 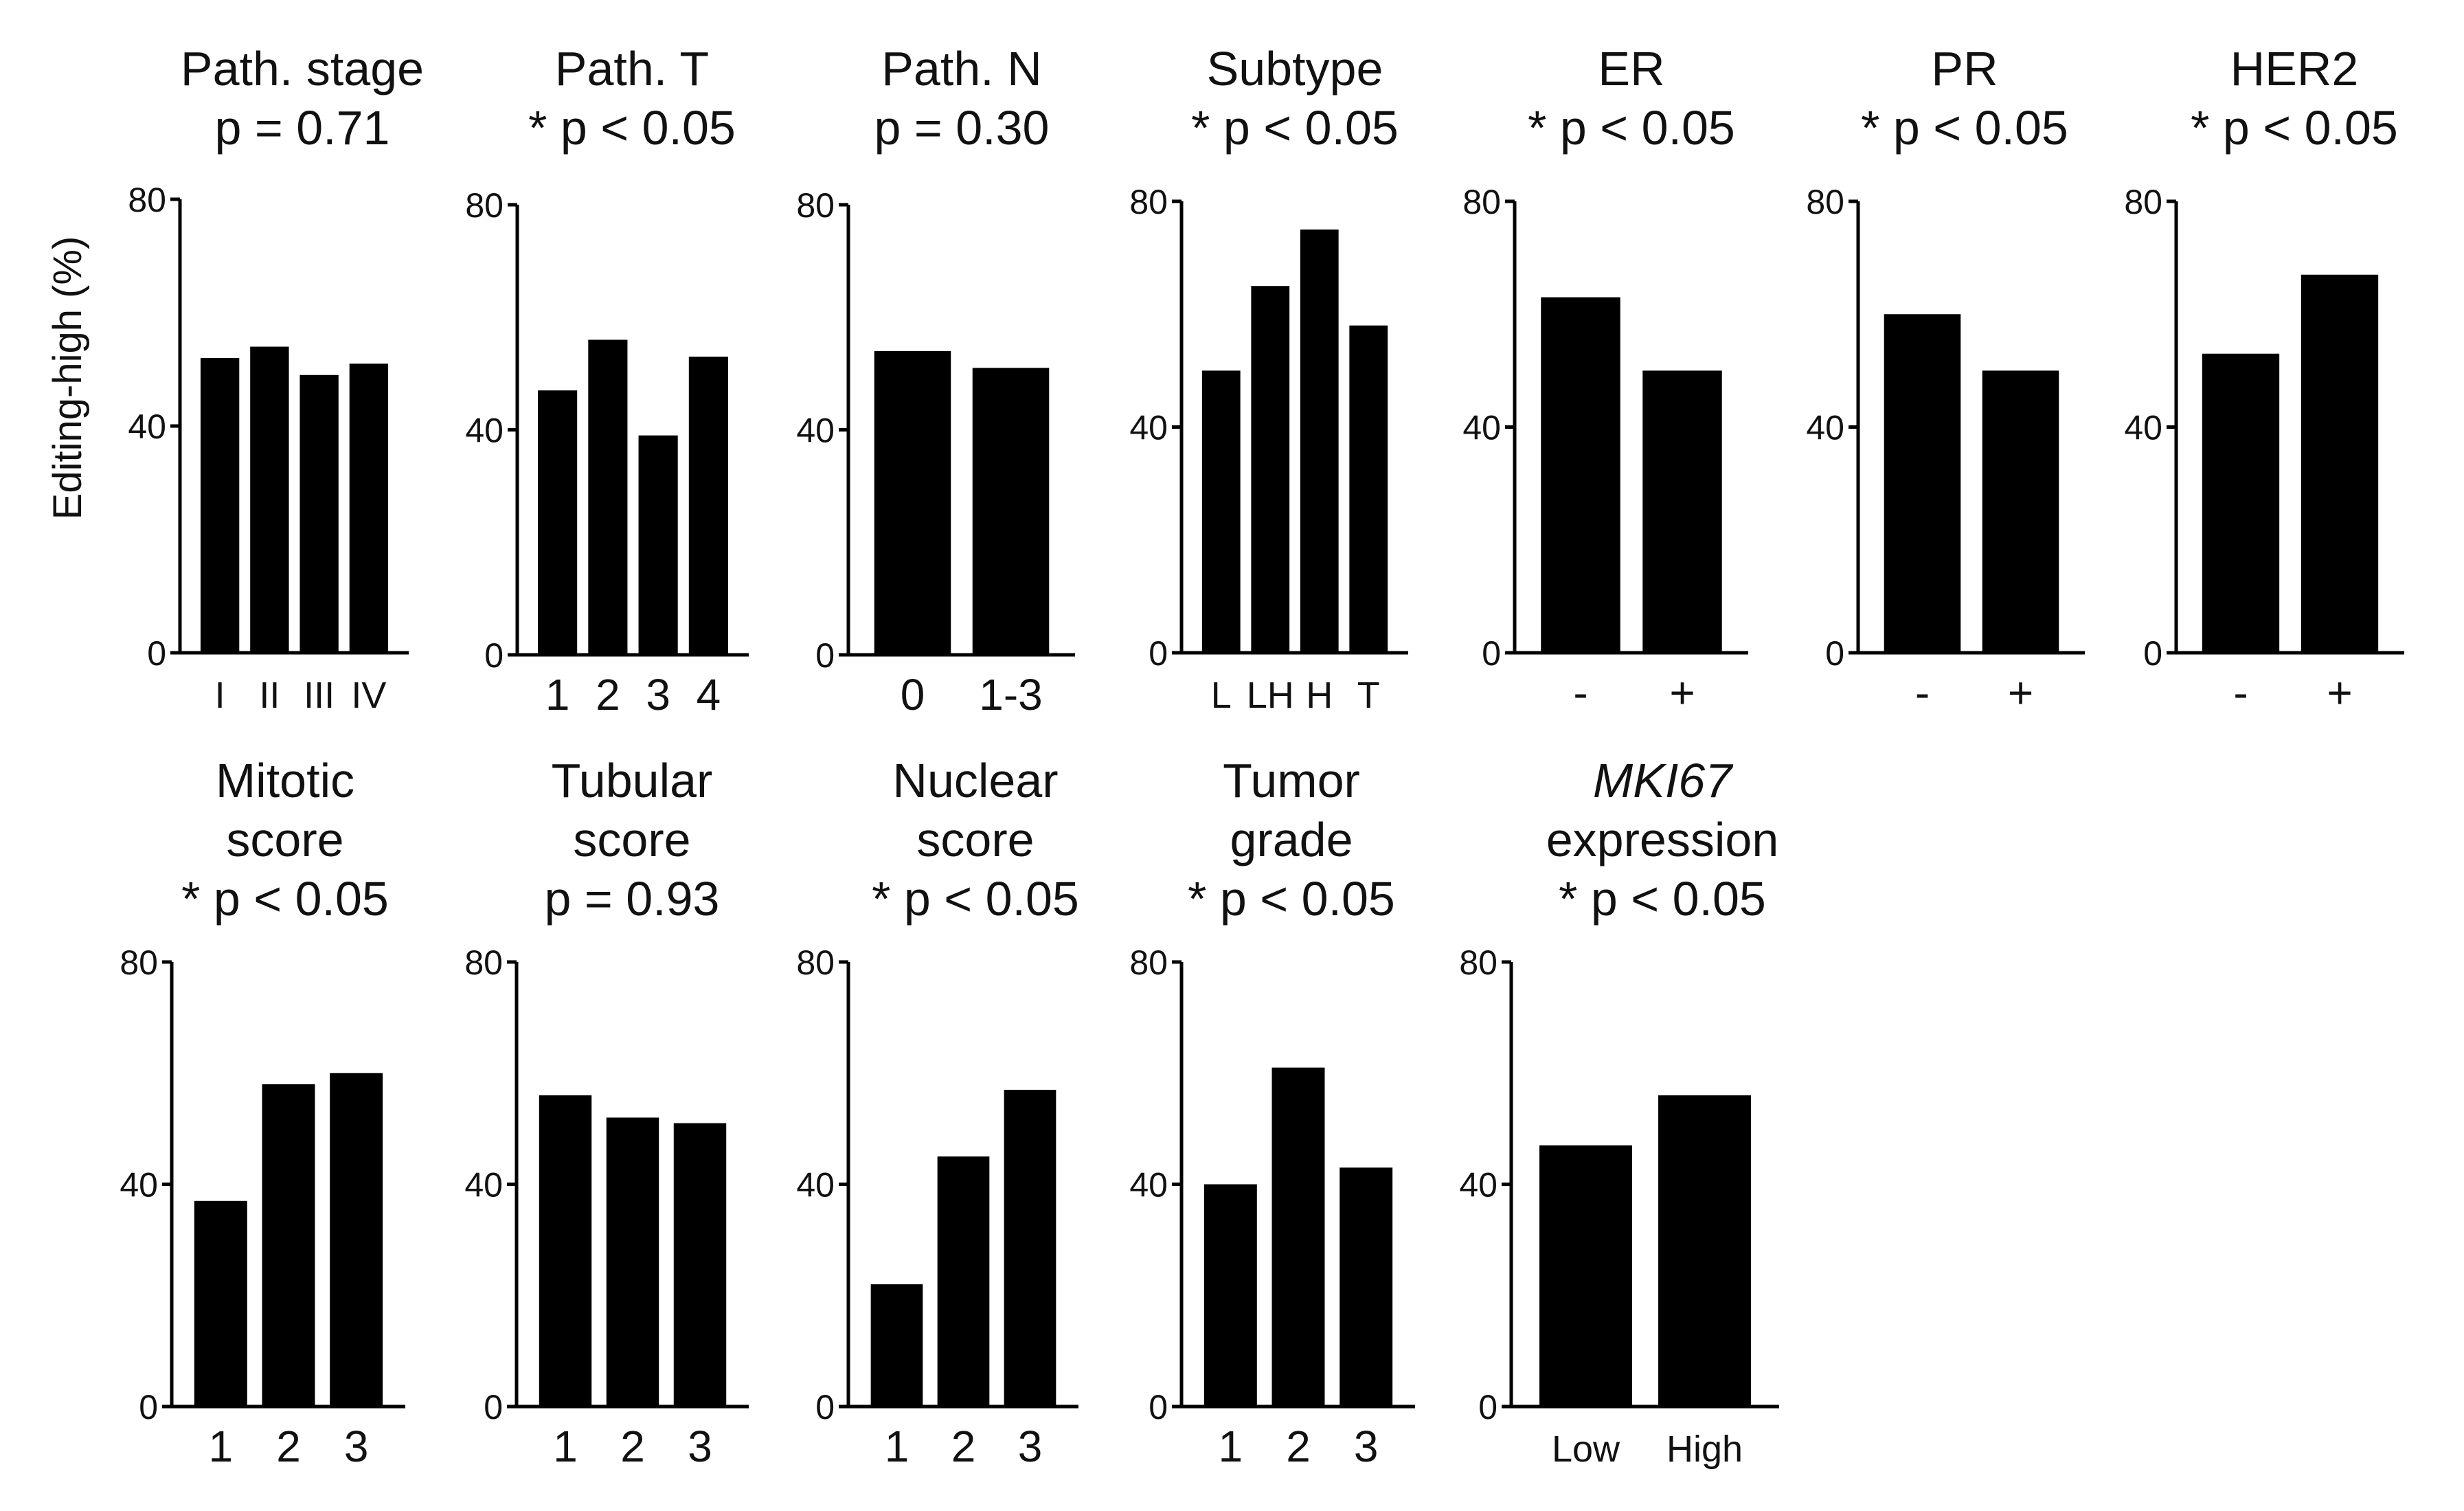 What do you see at coordinates (632, 69) in the screenshot?
I see `chart-title-line: Path. T` at bounding box center [632, 69].